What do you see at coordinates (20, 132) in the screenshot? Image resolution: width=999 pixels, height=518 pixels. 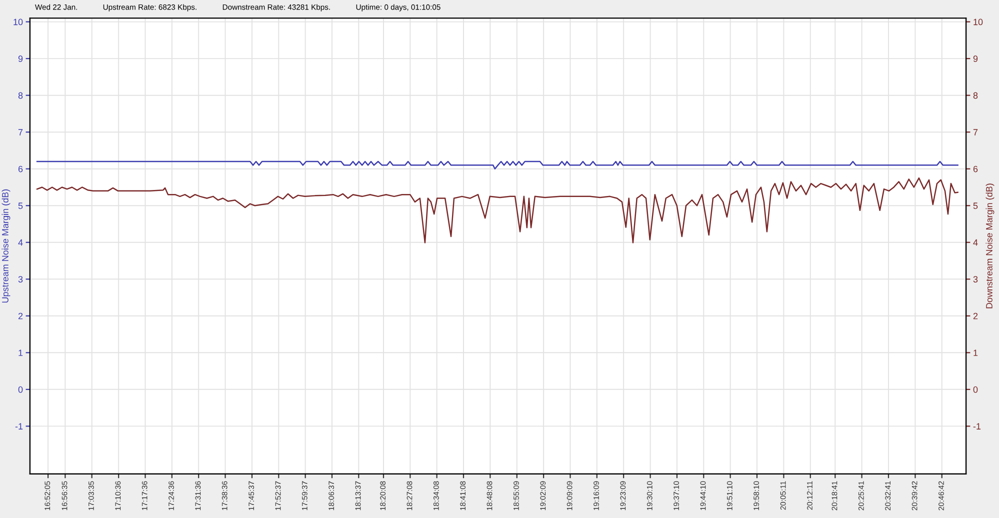 I see `y-tick-label: 7` at bounding box center [20, 132].